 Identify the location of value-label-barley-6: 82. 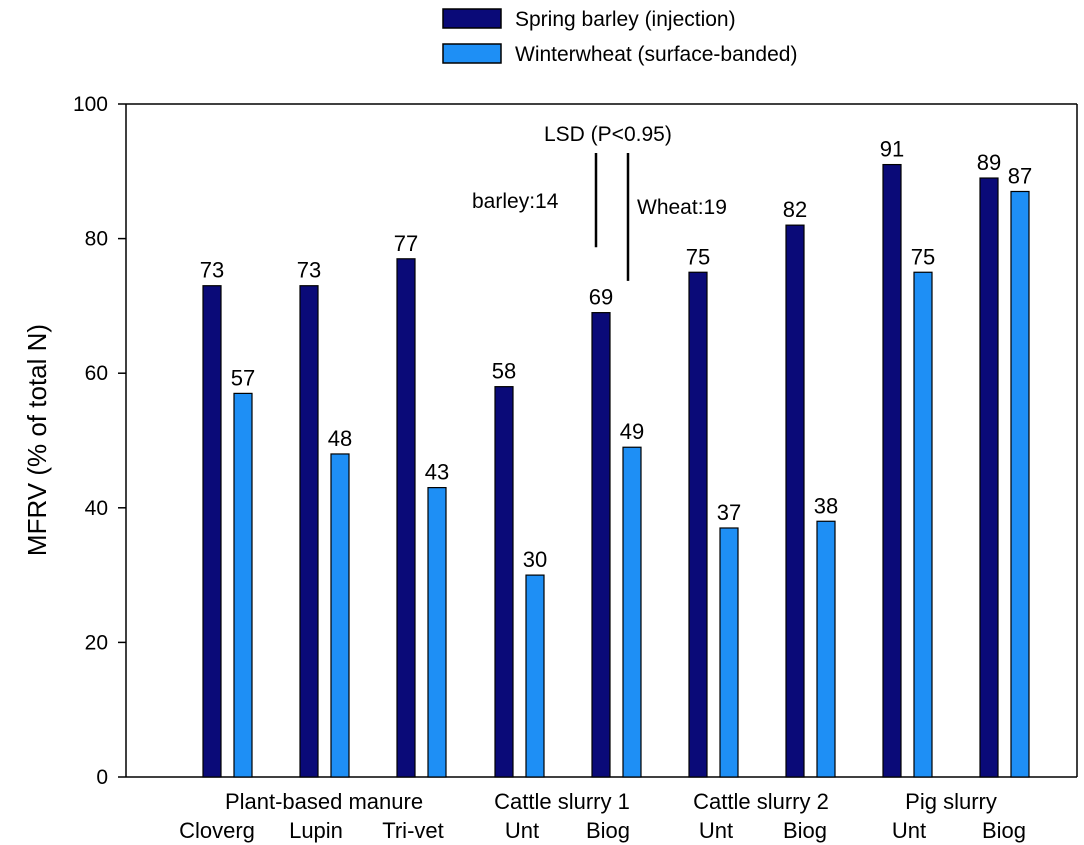
(795, 209).